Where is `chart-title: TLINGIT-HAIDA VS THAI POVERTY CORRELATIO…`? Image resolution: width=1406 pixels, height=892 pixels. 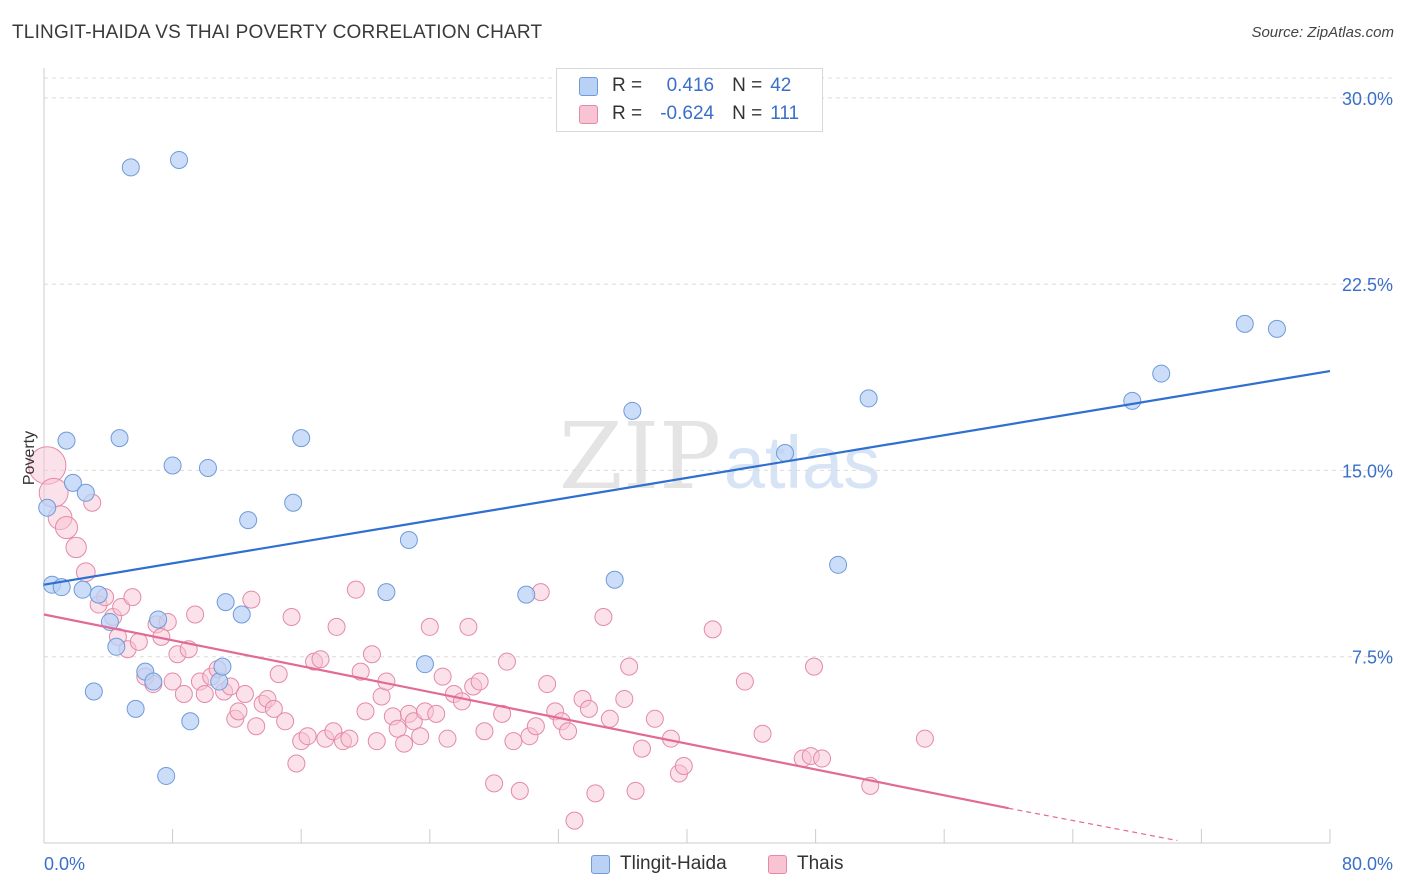
chart-title: TLINGIT-HAIDA VS THAI POVERTY CORRELATIO… is located at coordinates (277, 32).